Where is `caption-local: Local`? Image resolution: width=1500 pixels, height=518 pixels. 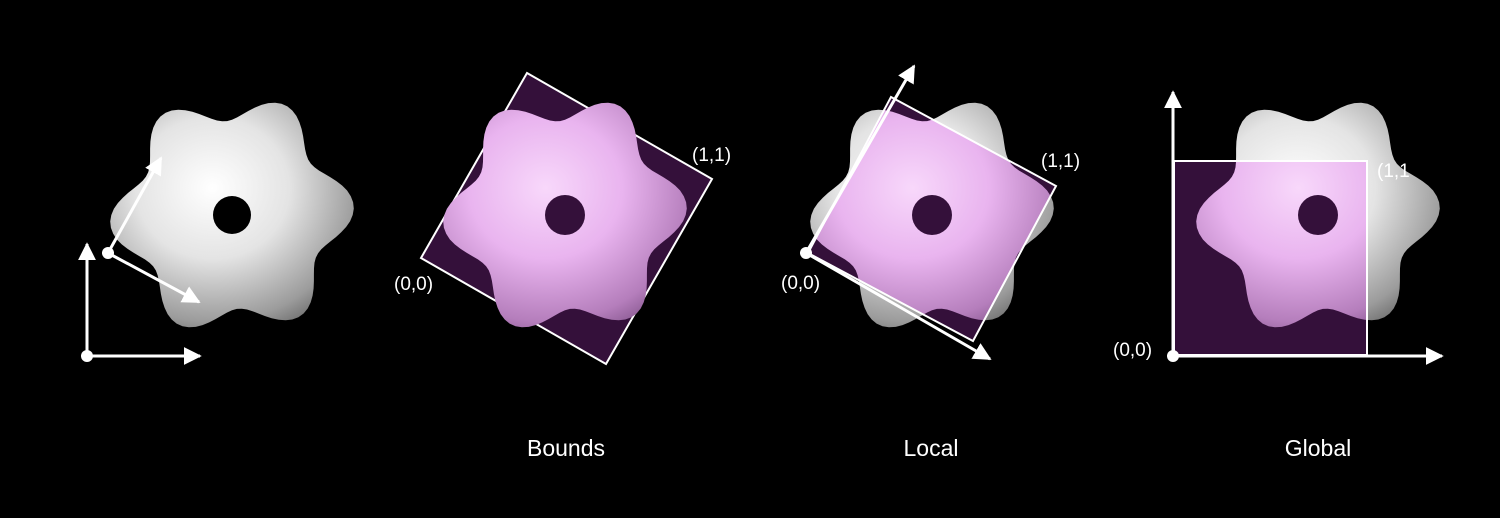
caption-local: Local is located at coordinates (931, 448).